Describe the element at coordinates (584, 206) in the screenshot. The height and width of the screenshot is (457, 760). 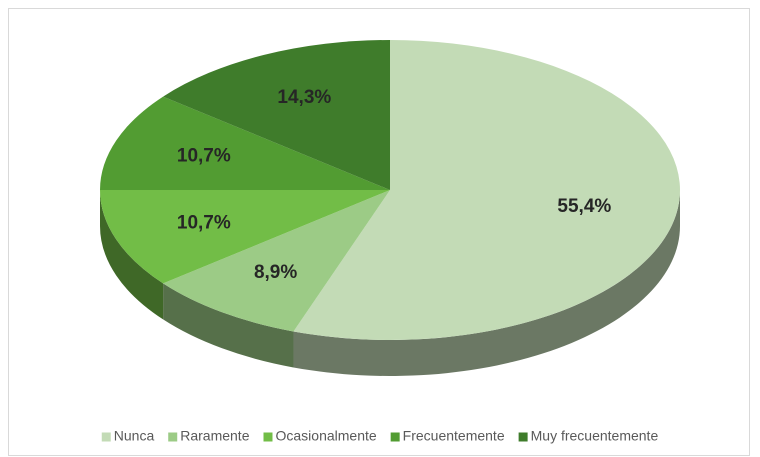
I see `data-label: 55,4%` at that location.